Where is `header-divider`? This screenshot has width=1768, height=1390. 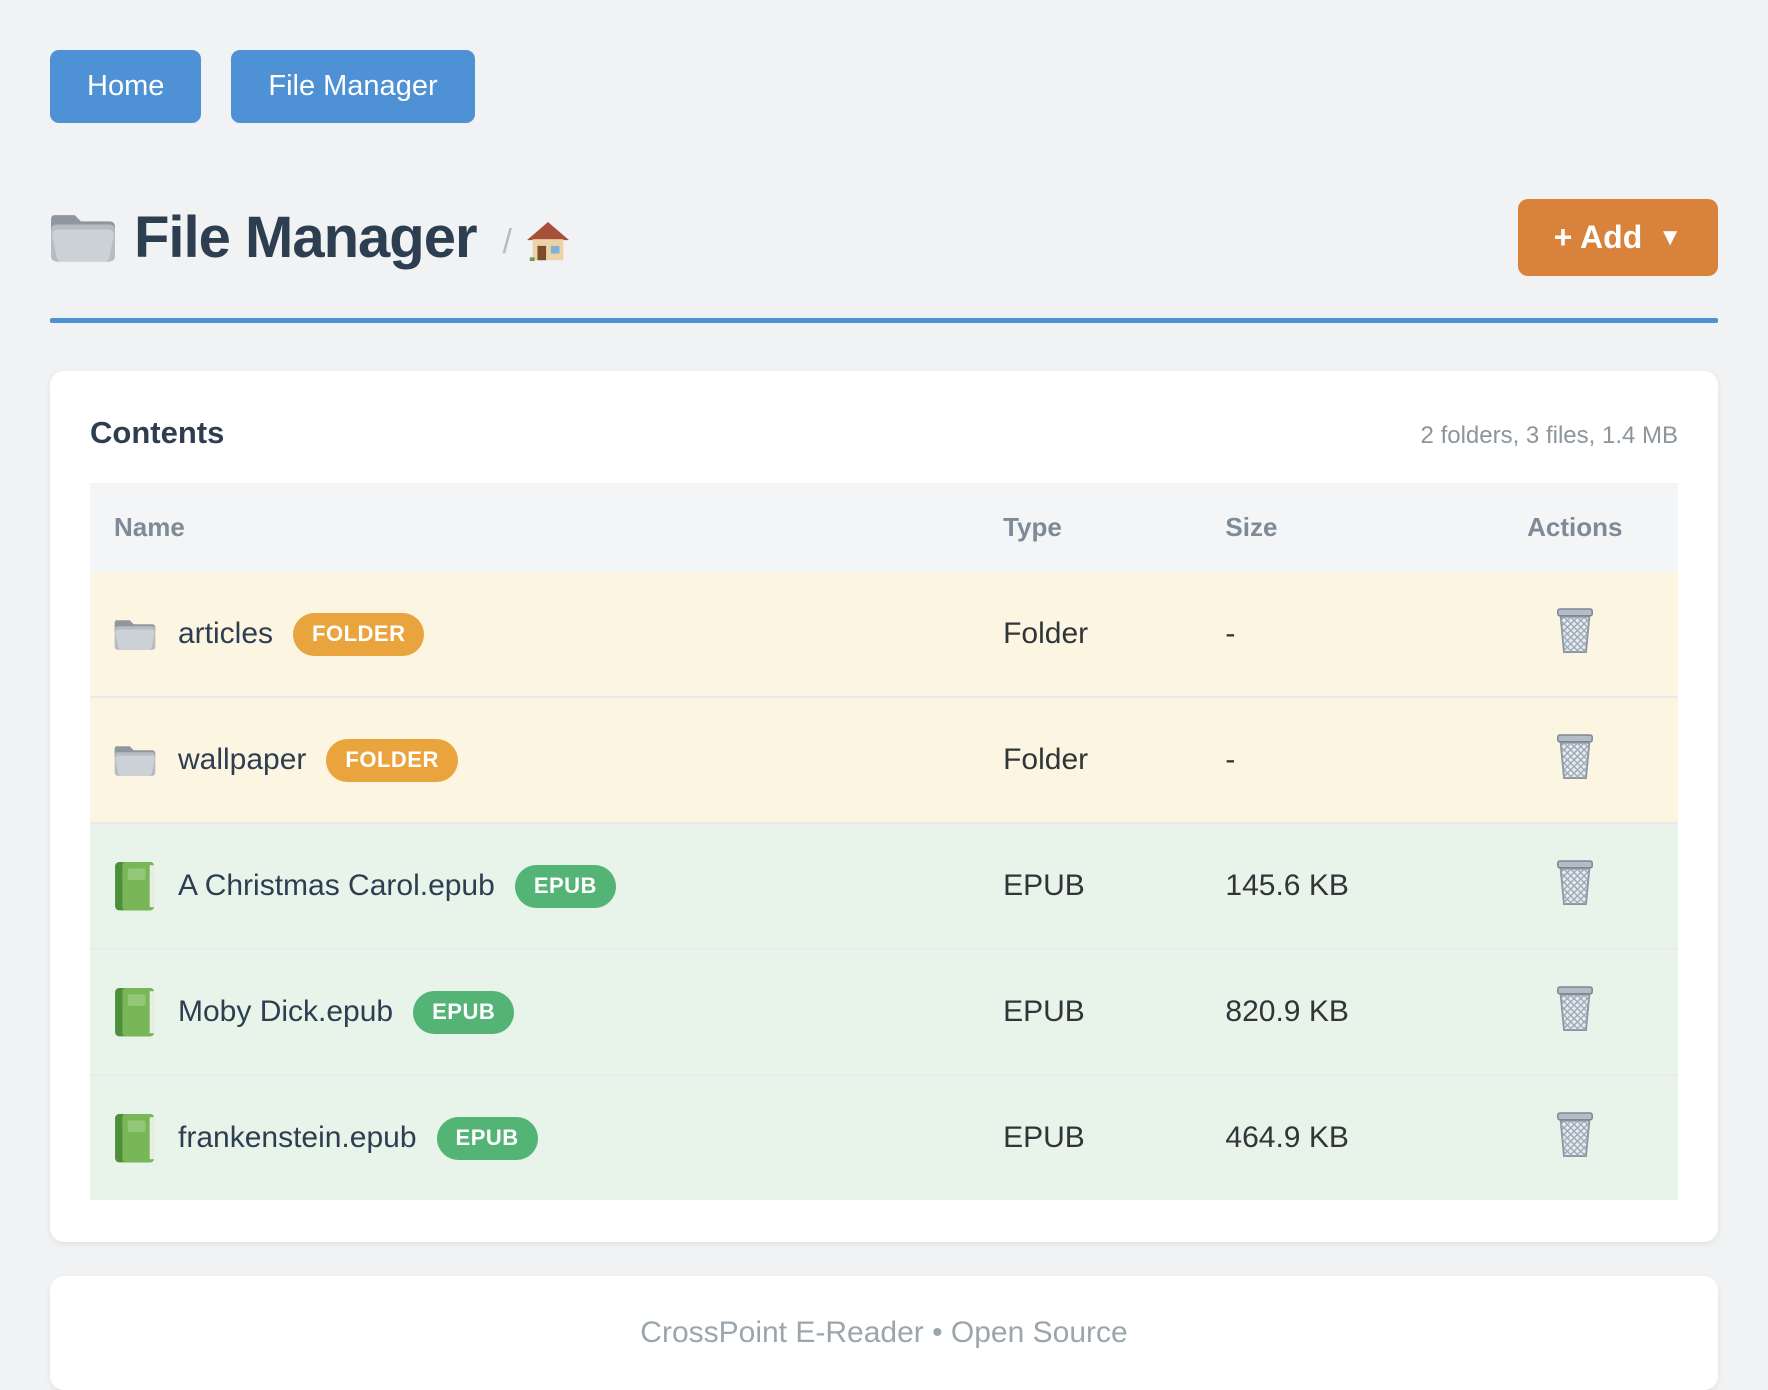 header-divider is located at coordinates (884, 320).